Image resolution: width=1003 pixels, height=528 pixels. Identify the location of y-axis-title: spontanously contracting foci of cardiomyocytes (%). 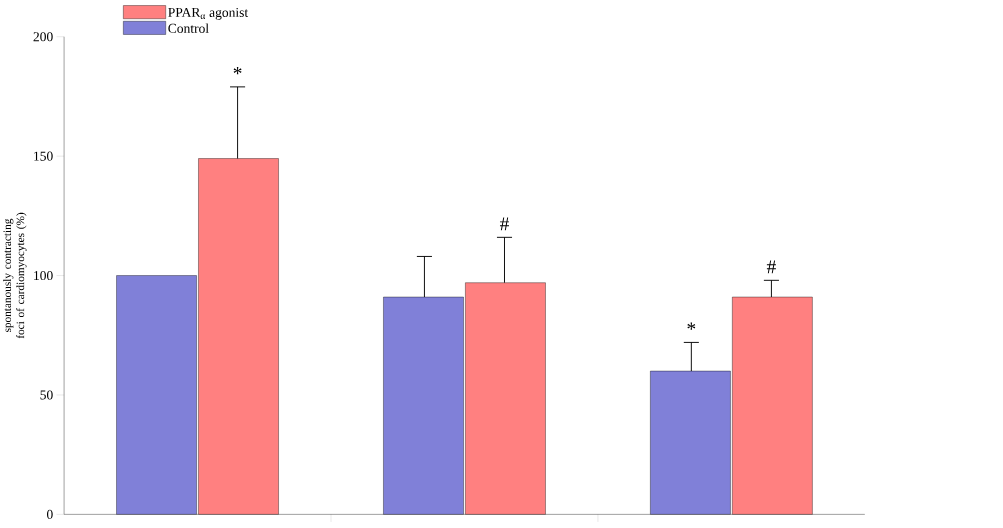
(15, 275).